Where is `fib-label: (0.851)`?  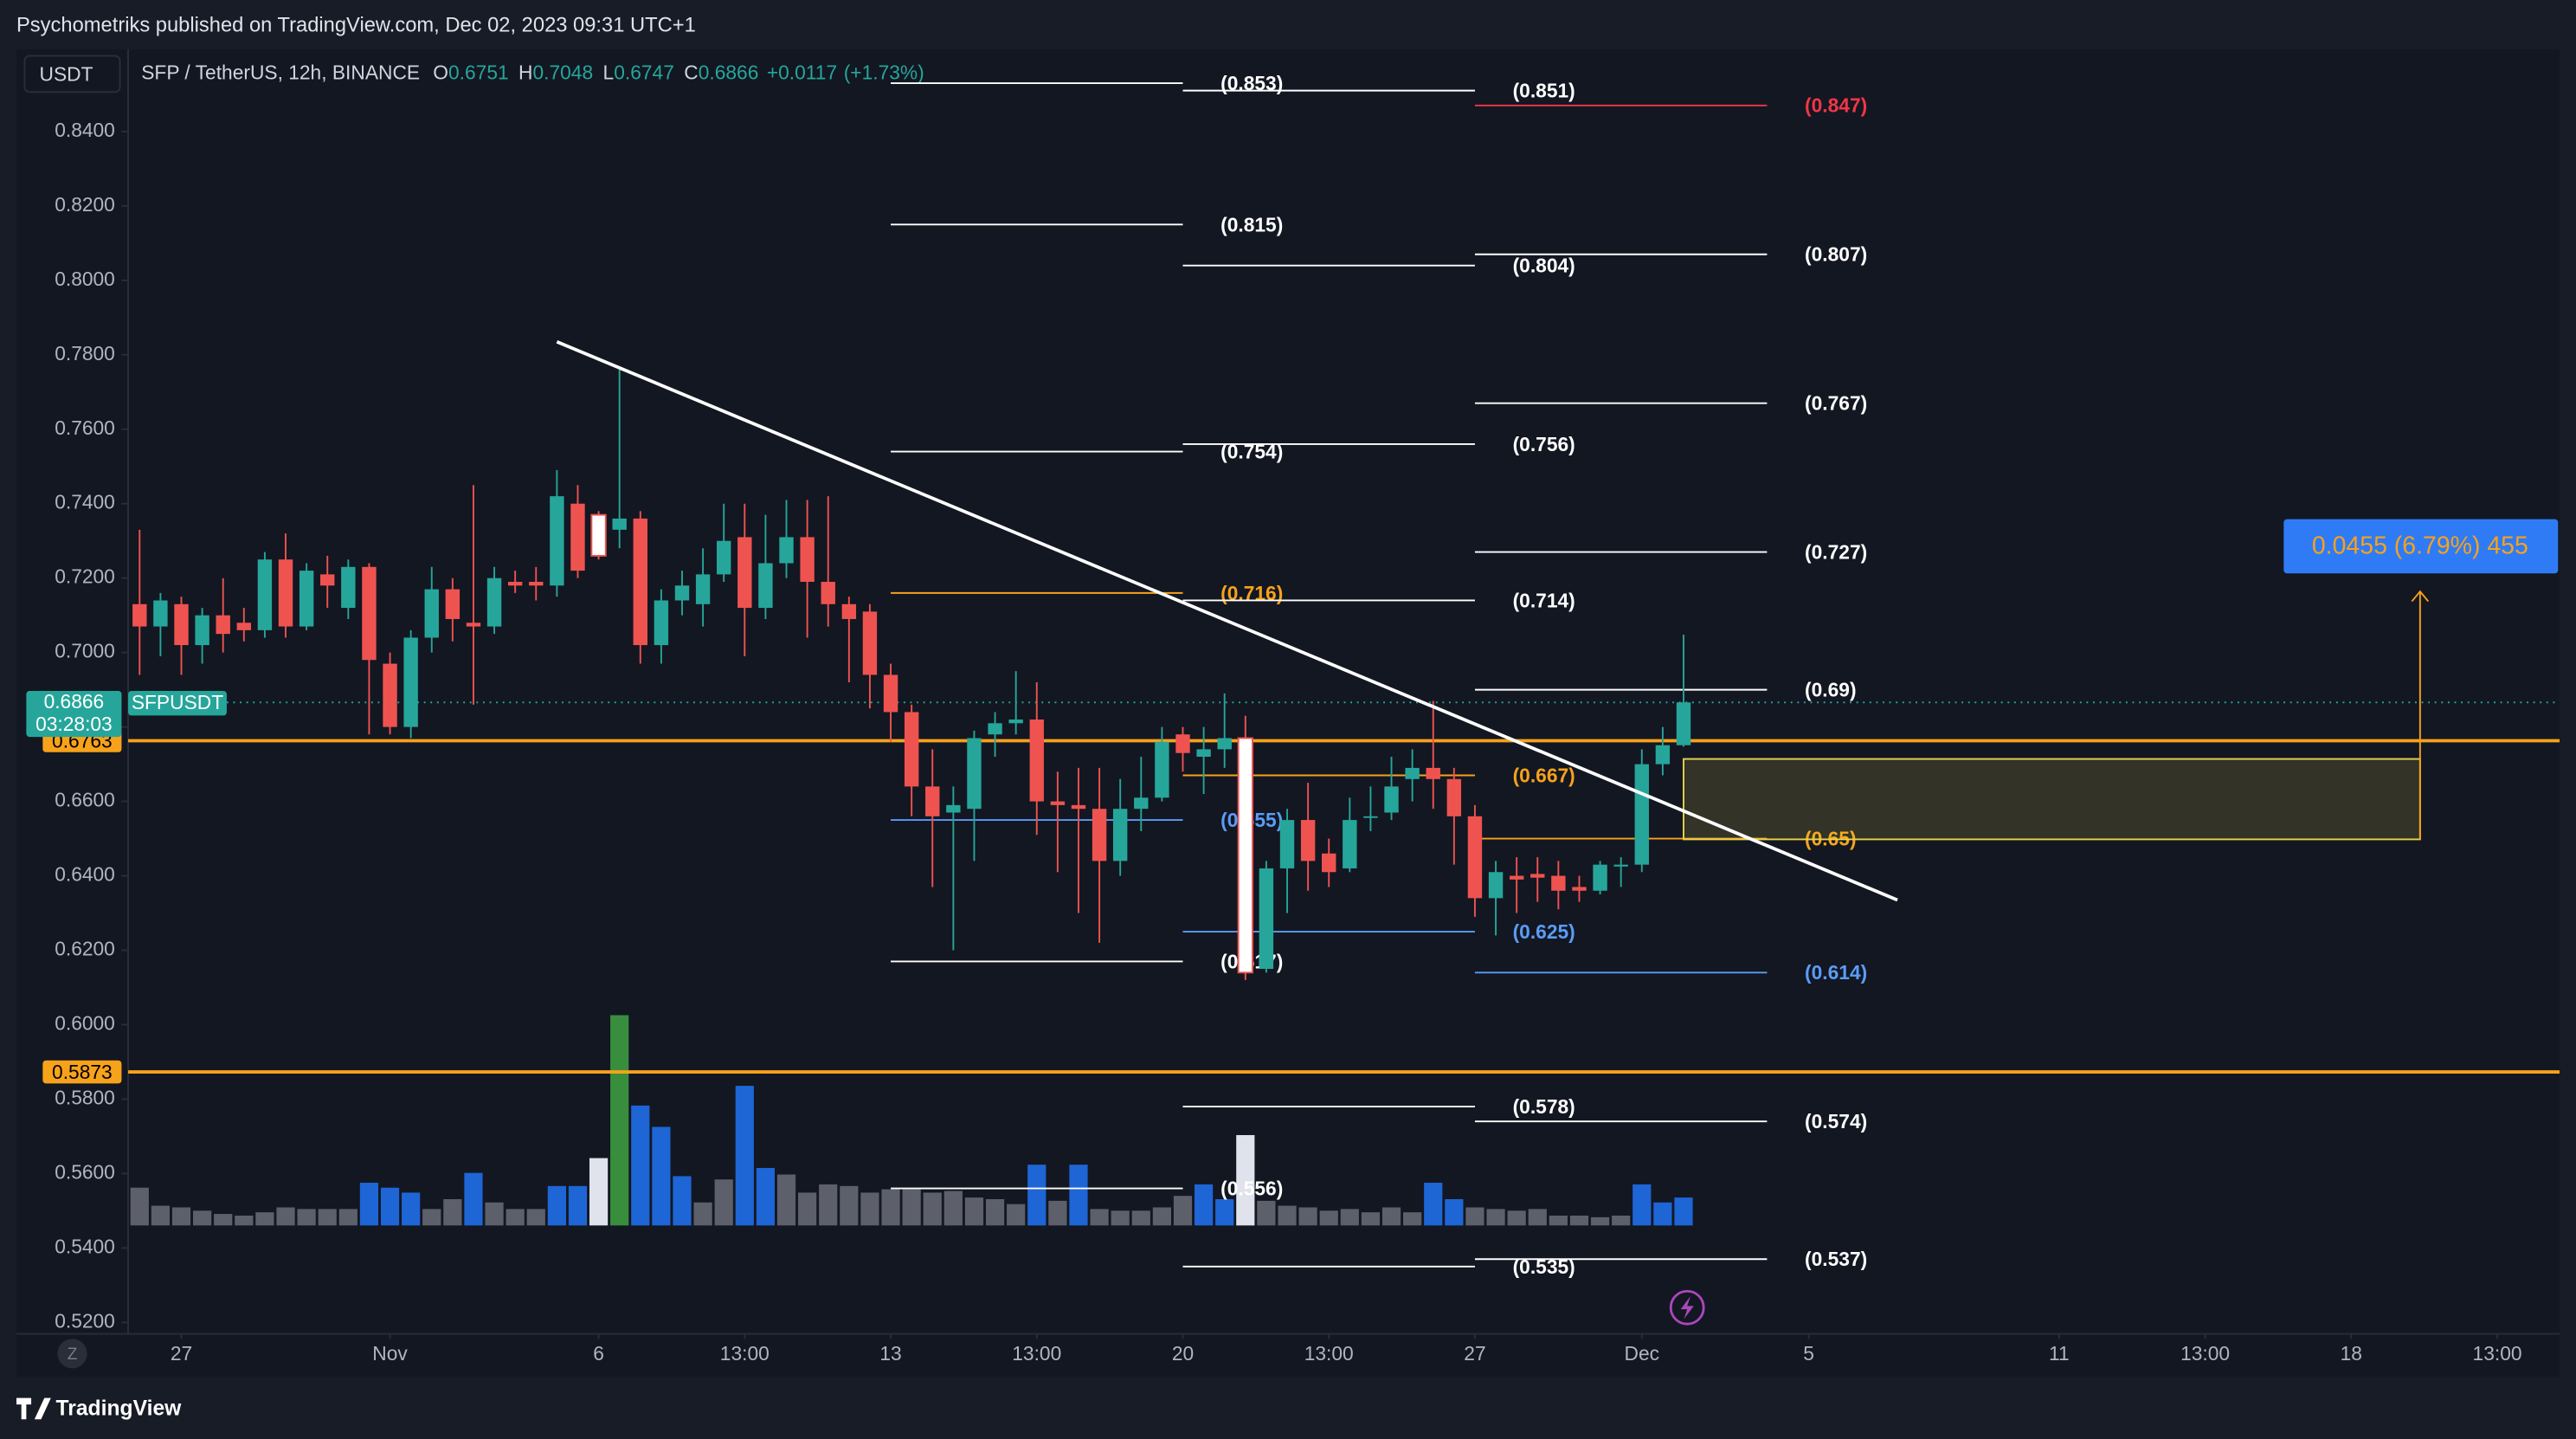
fib-label: (0.851) is located at coordinates (1544, 91).